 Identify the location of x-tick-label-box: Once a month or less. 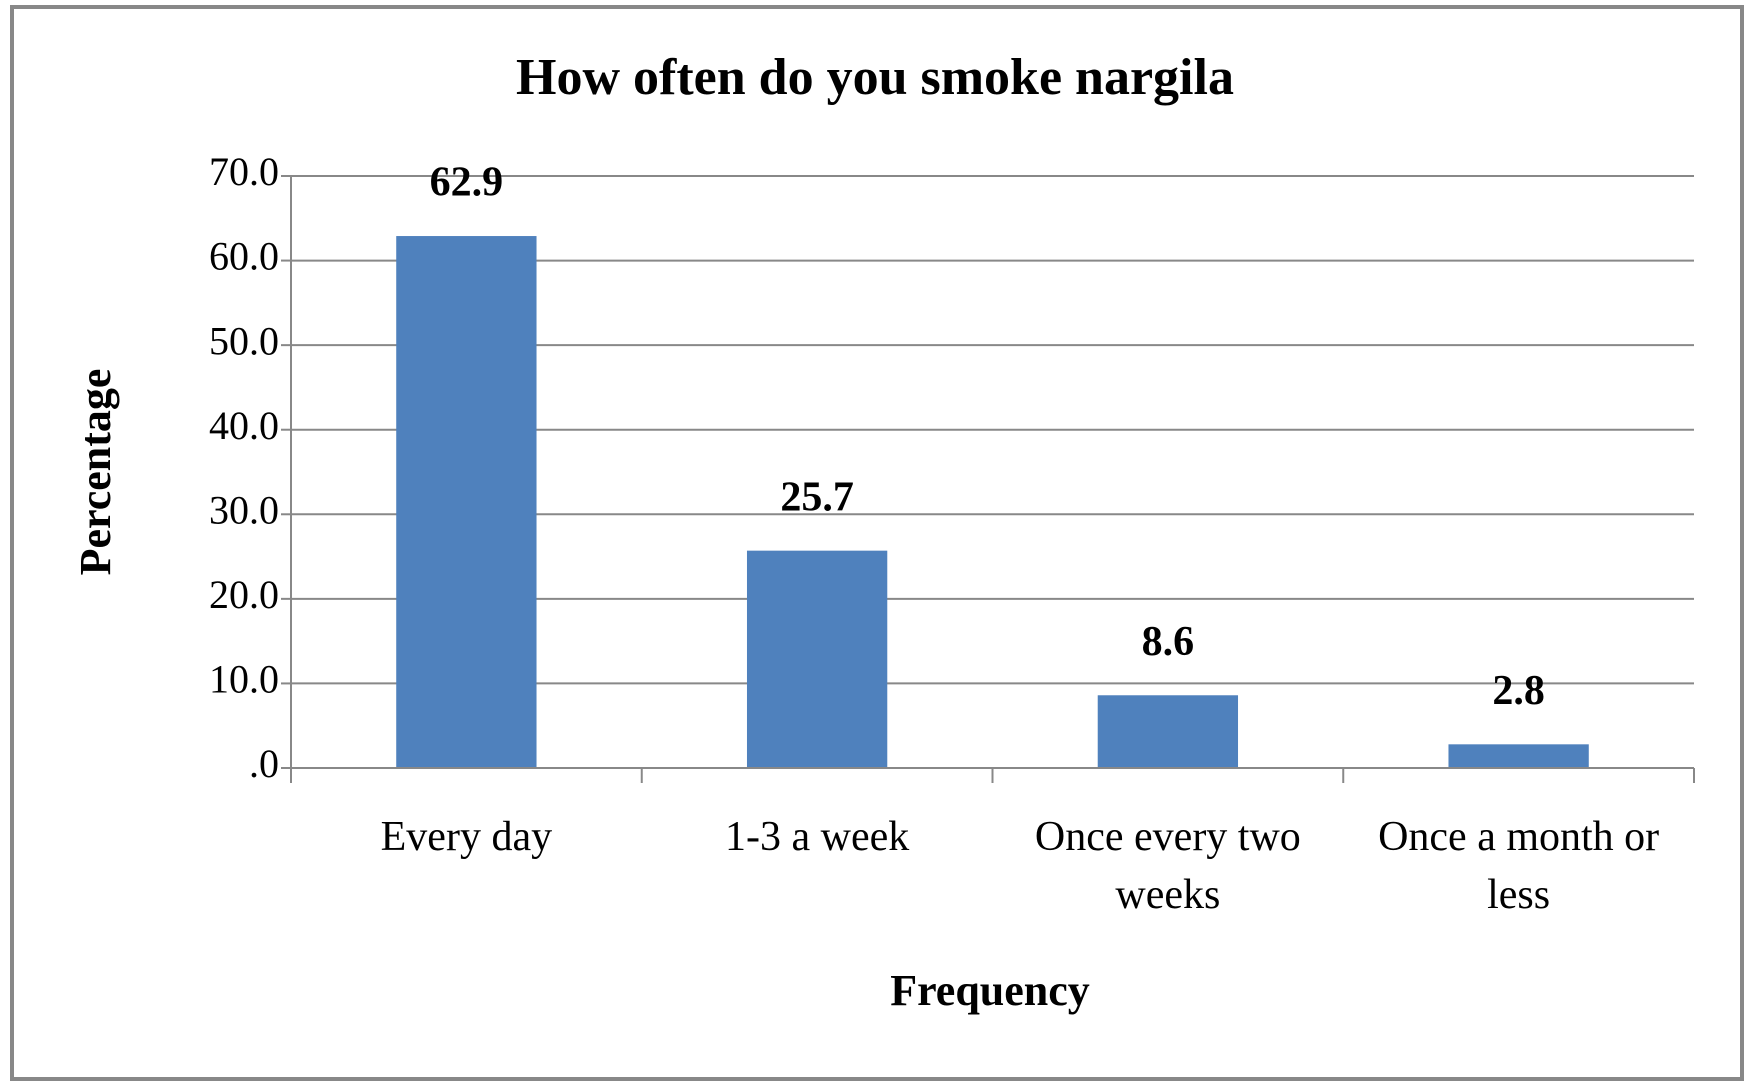
(1519, 866).